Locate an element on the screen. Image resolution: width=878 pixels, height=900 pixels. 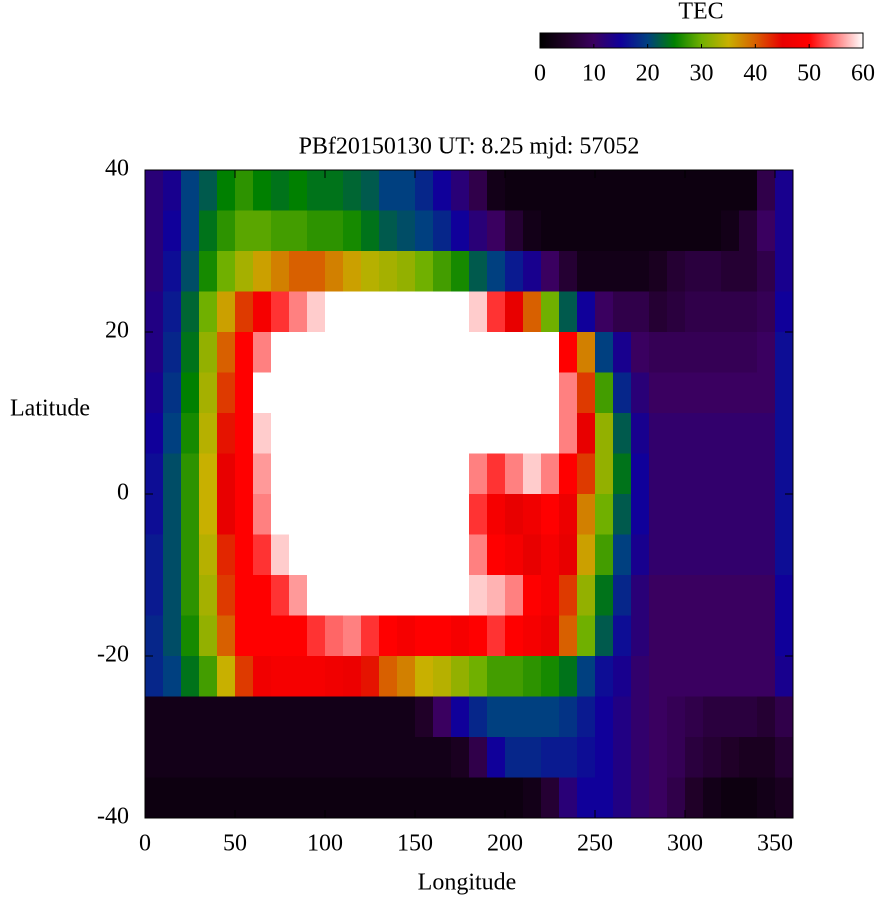
colorbar-tick-label: 0 is located at coordinates (540, 74).